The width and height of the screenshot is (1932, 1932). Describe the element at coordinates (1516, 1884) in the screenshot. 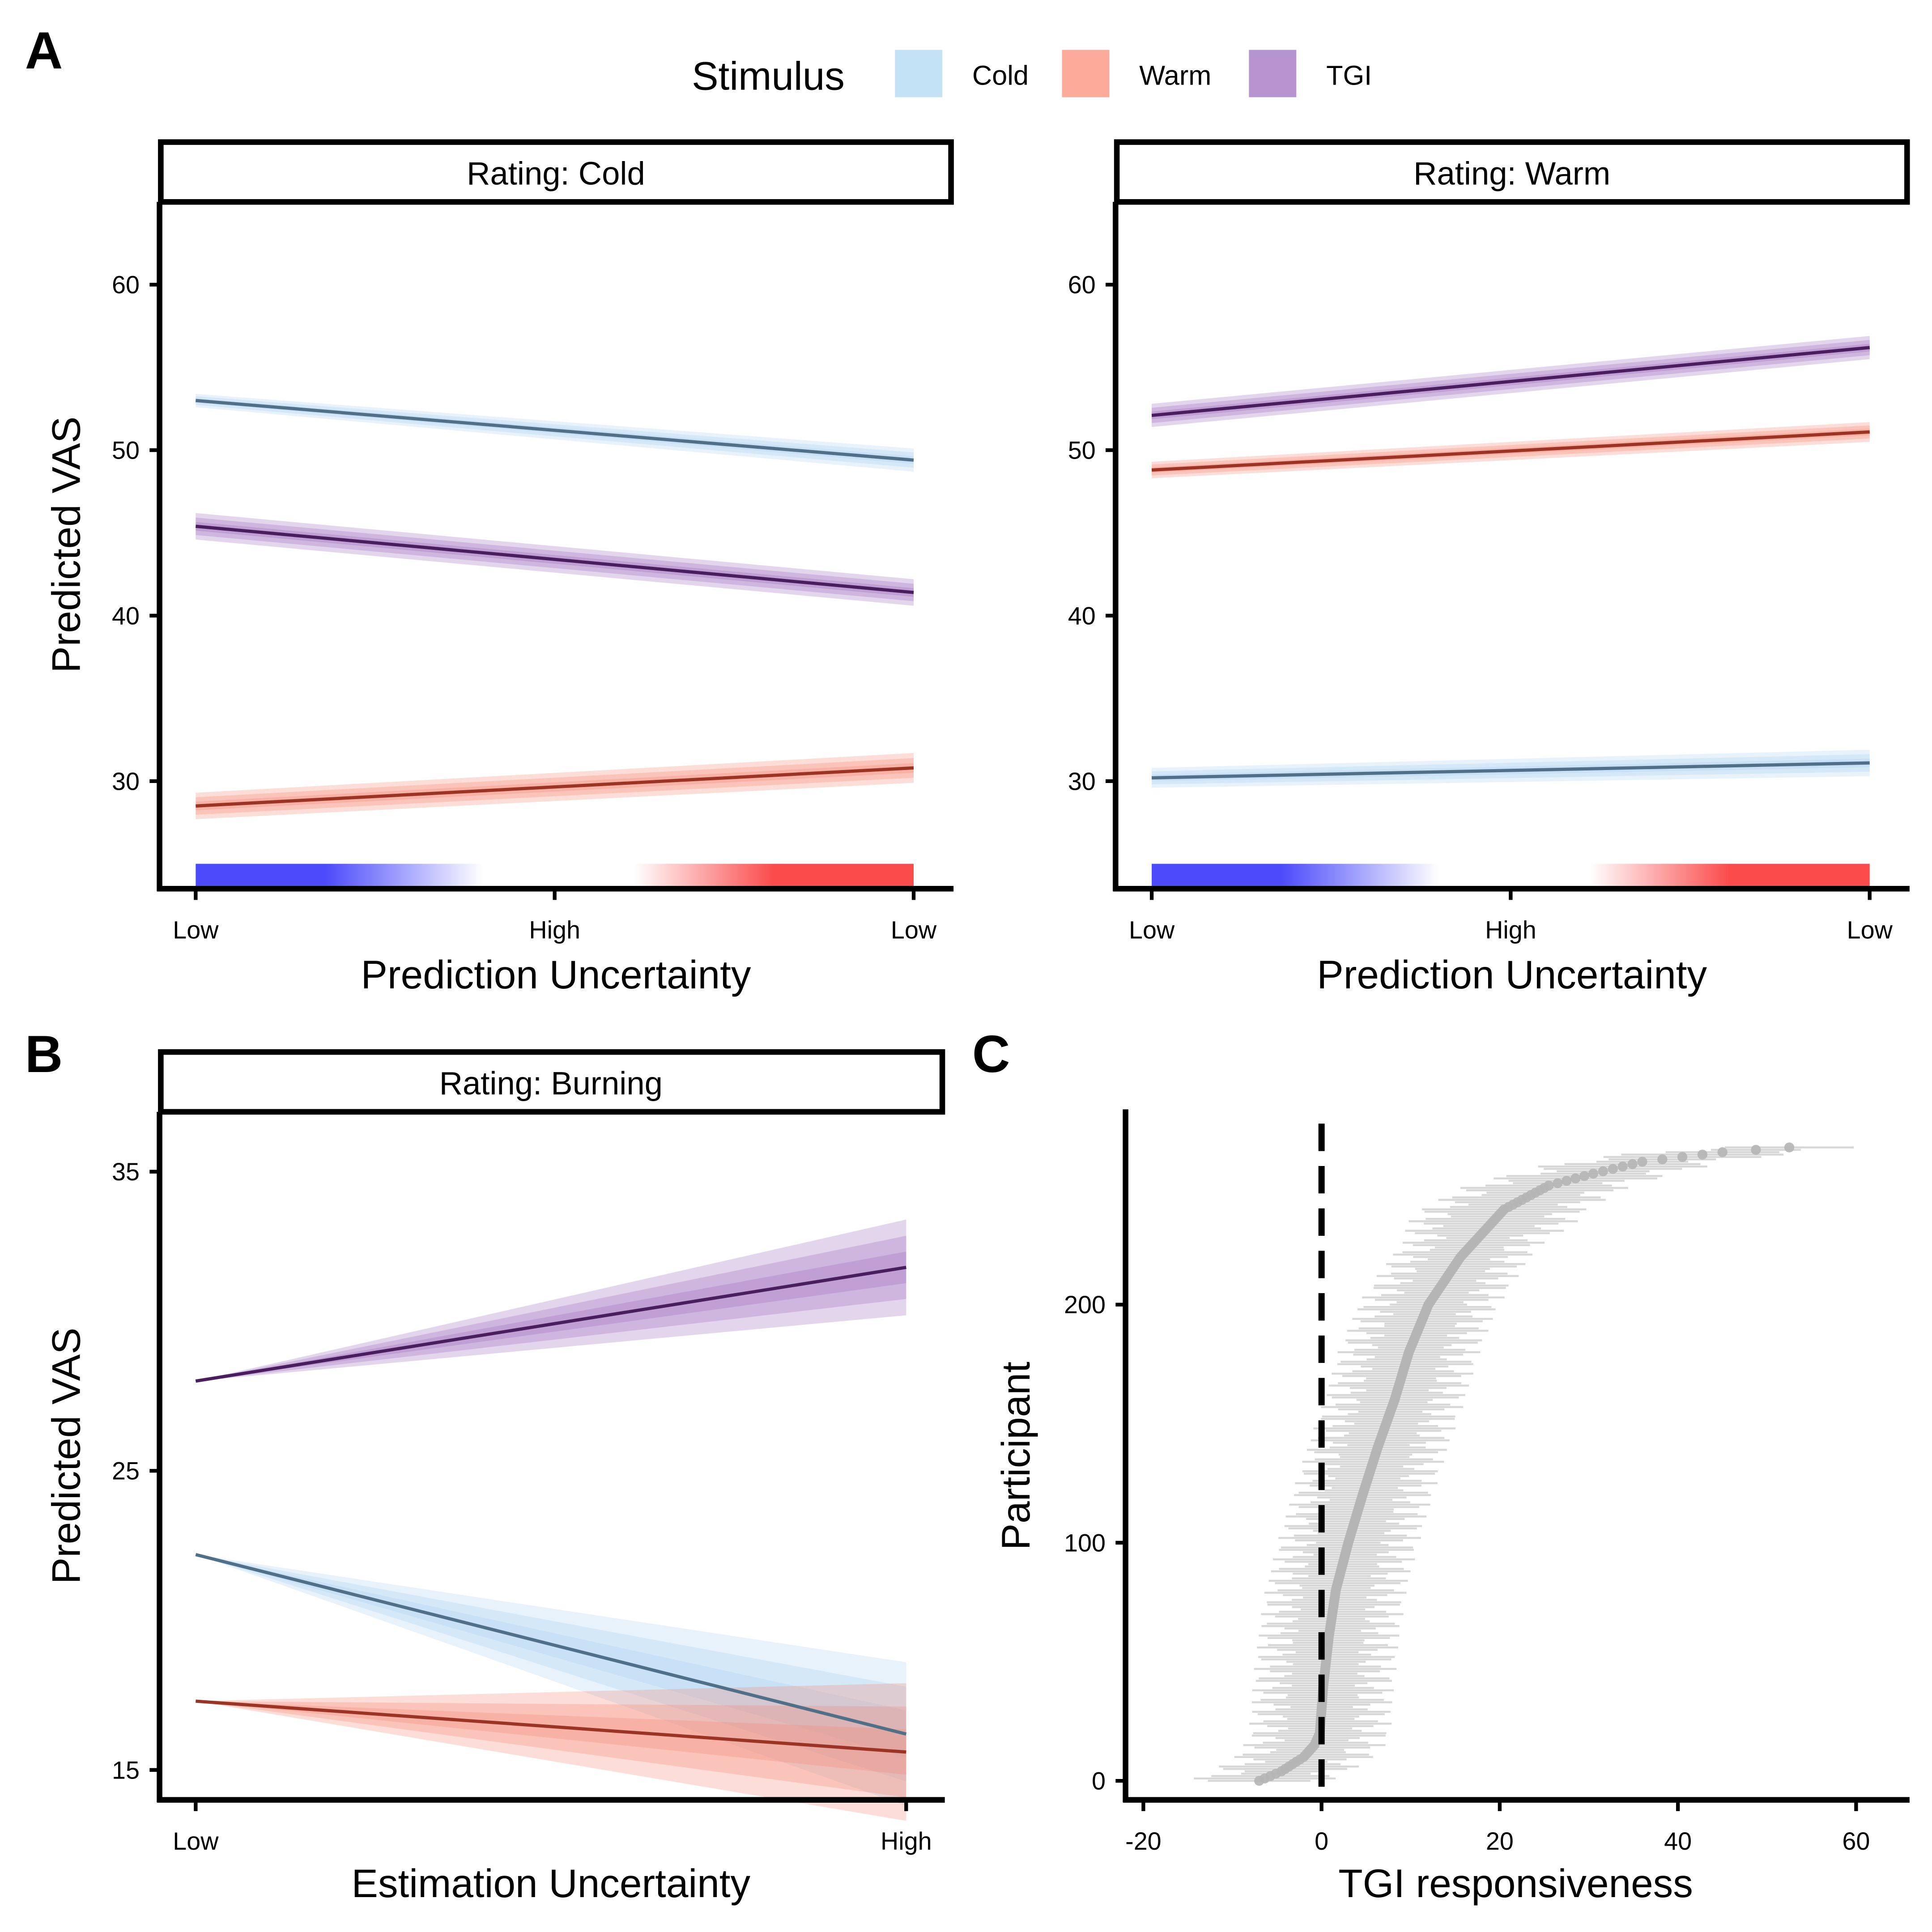

I see `x-axis-label: TGI responsiveness` at that location.